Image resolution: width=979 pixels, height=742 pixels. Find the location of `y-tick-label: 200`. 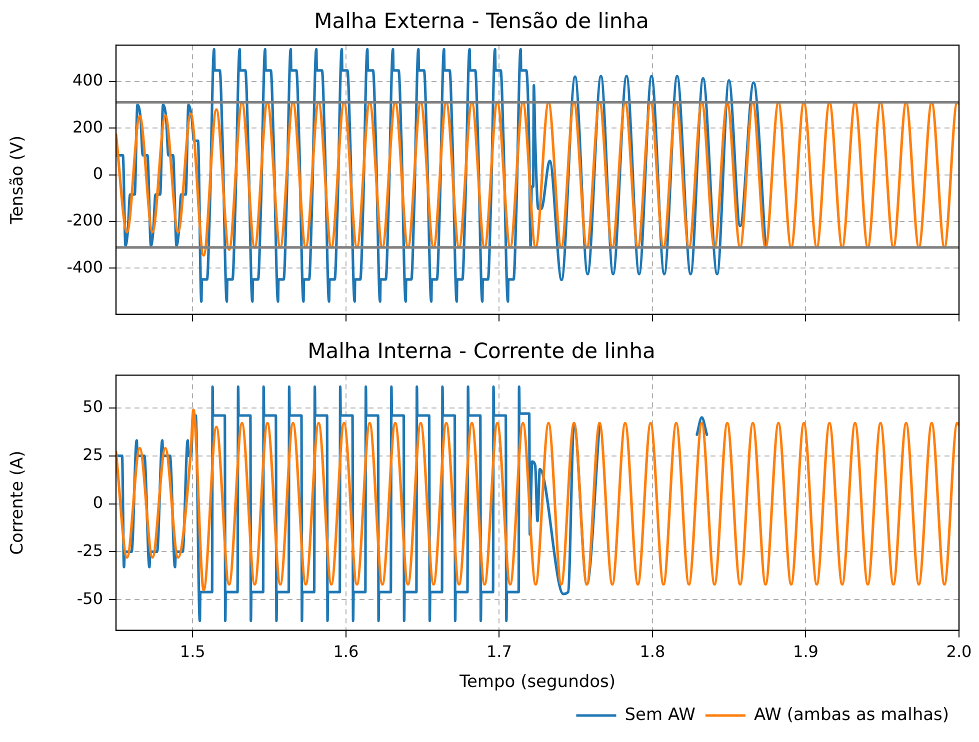

y-tick-label: 200 is located at coordinates (87, 126).